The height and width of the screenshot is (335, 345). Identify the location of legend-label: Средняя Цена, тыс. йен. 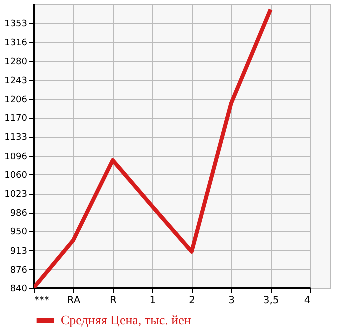
(126, 320).